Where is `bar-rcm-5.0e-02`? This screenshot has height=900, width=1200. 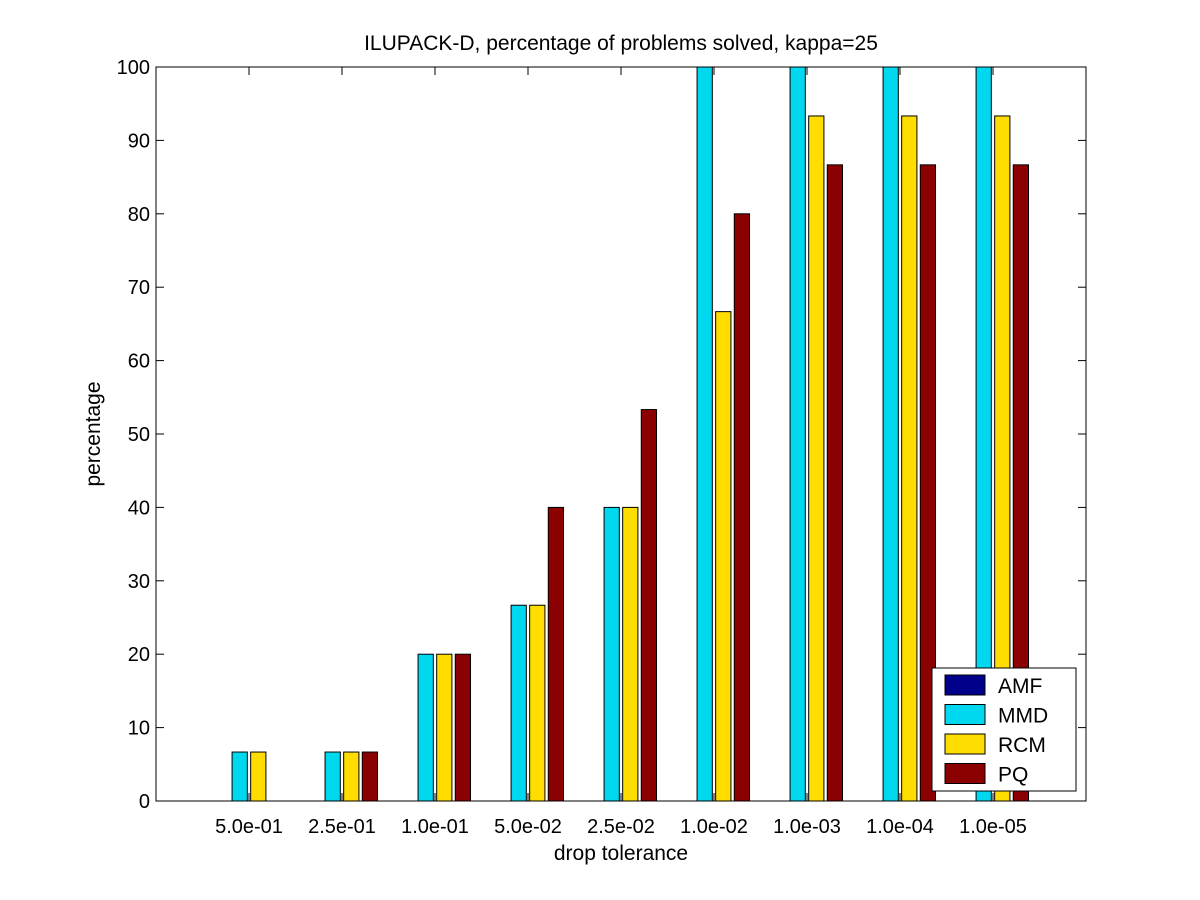
bar-rcm-5.0e-02 is located at coordinates (537, 703).